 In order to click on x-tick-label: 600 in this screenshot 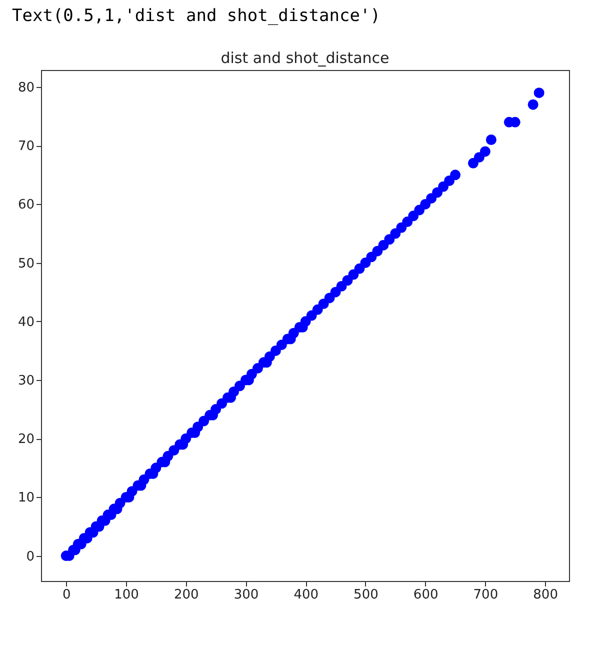, I will do `click(425, 595)`.